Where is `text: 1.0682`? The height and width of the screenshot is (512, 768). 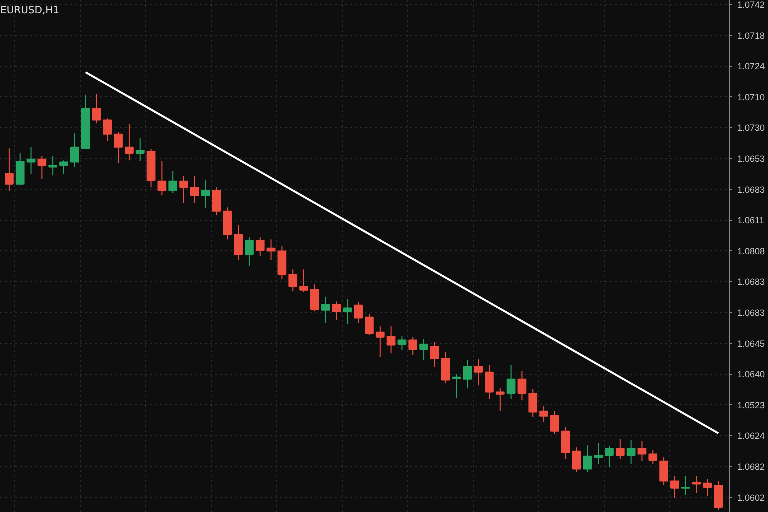 text: 1.0682 is located at coordinates (752, 467).